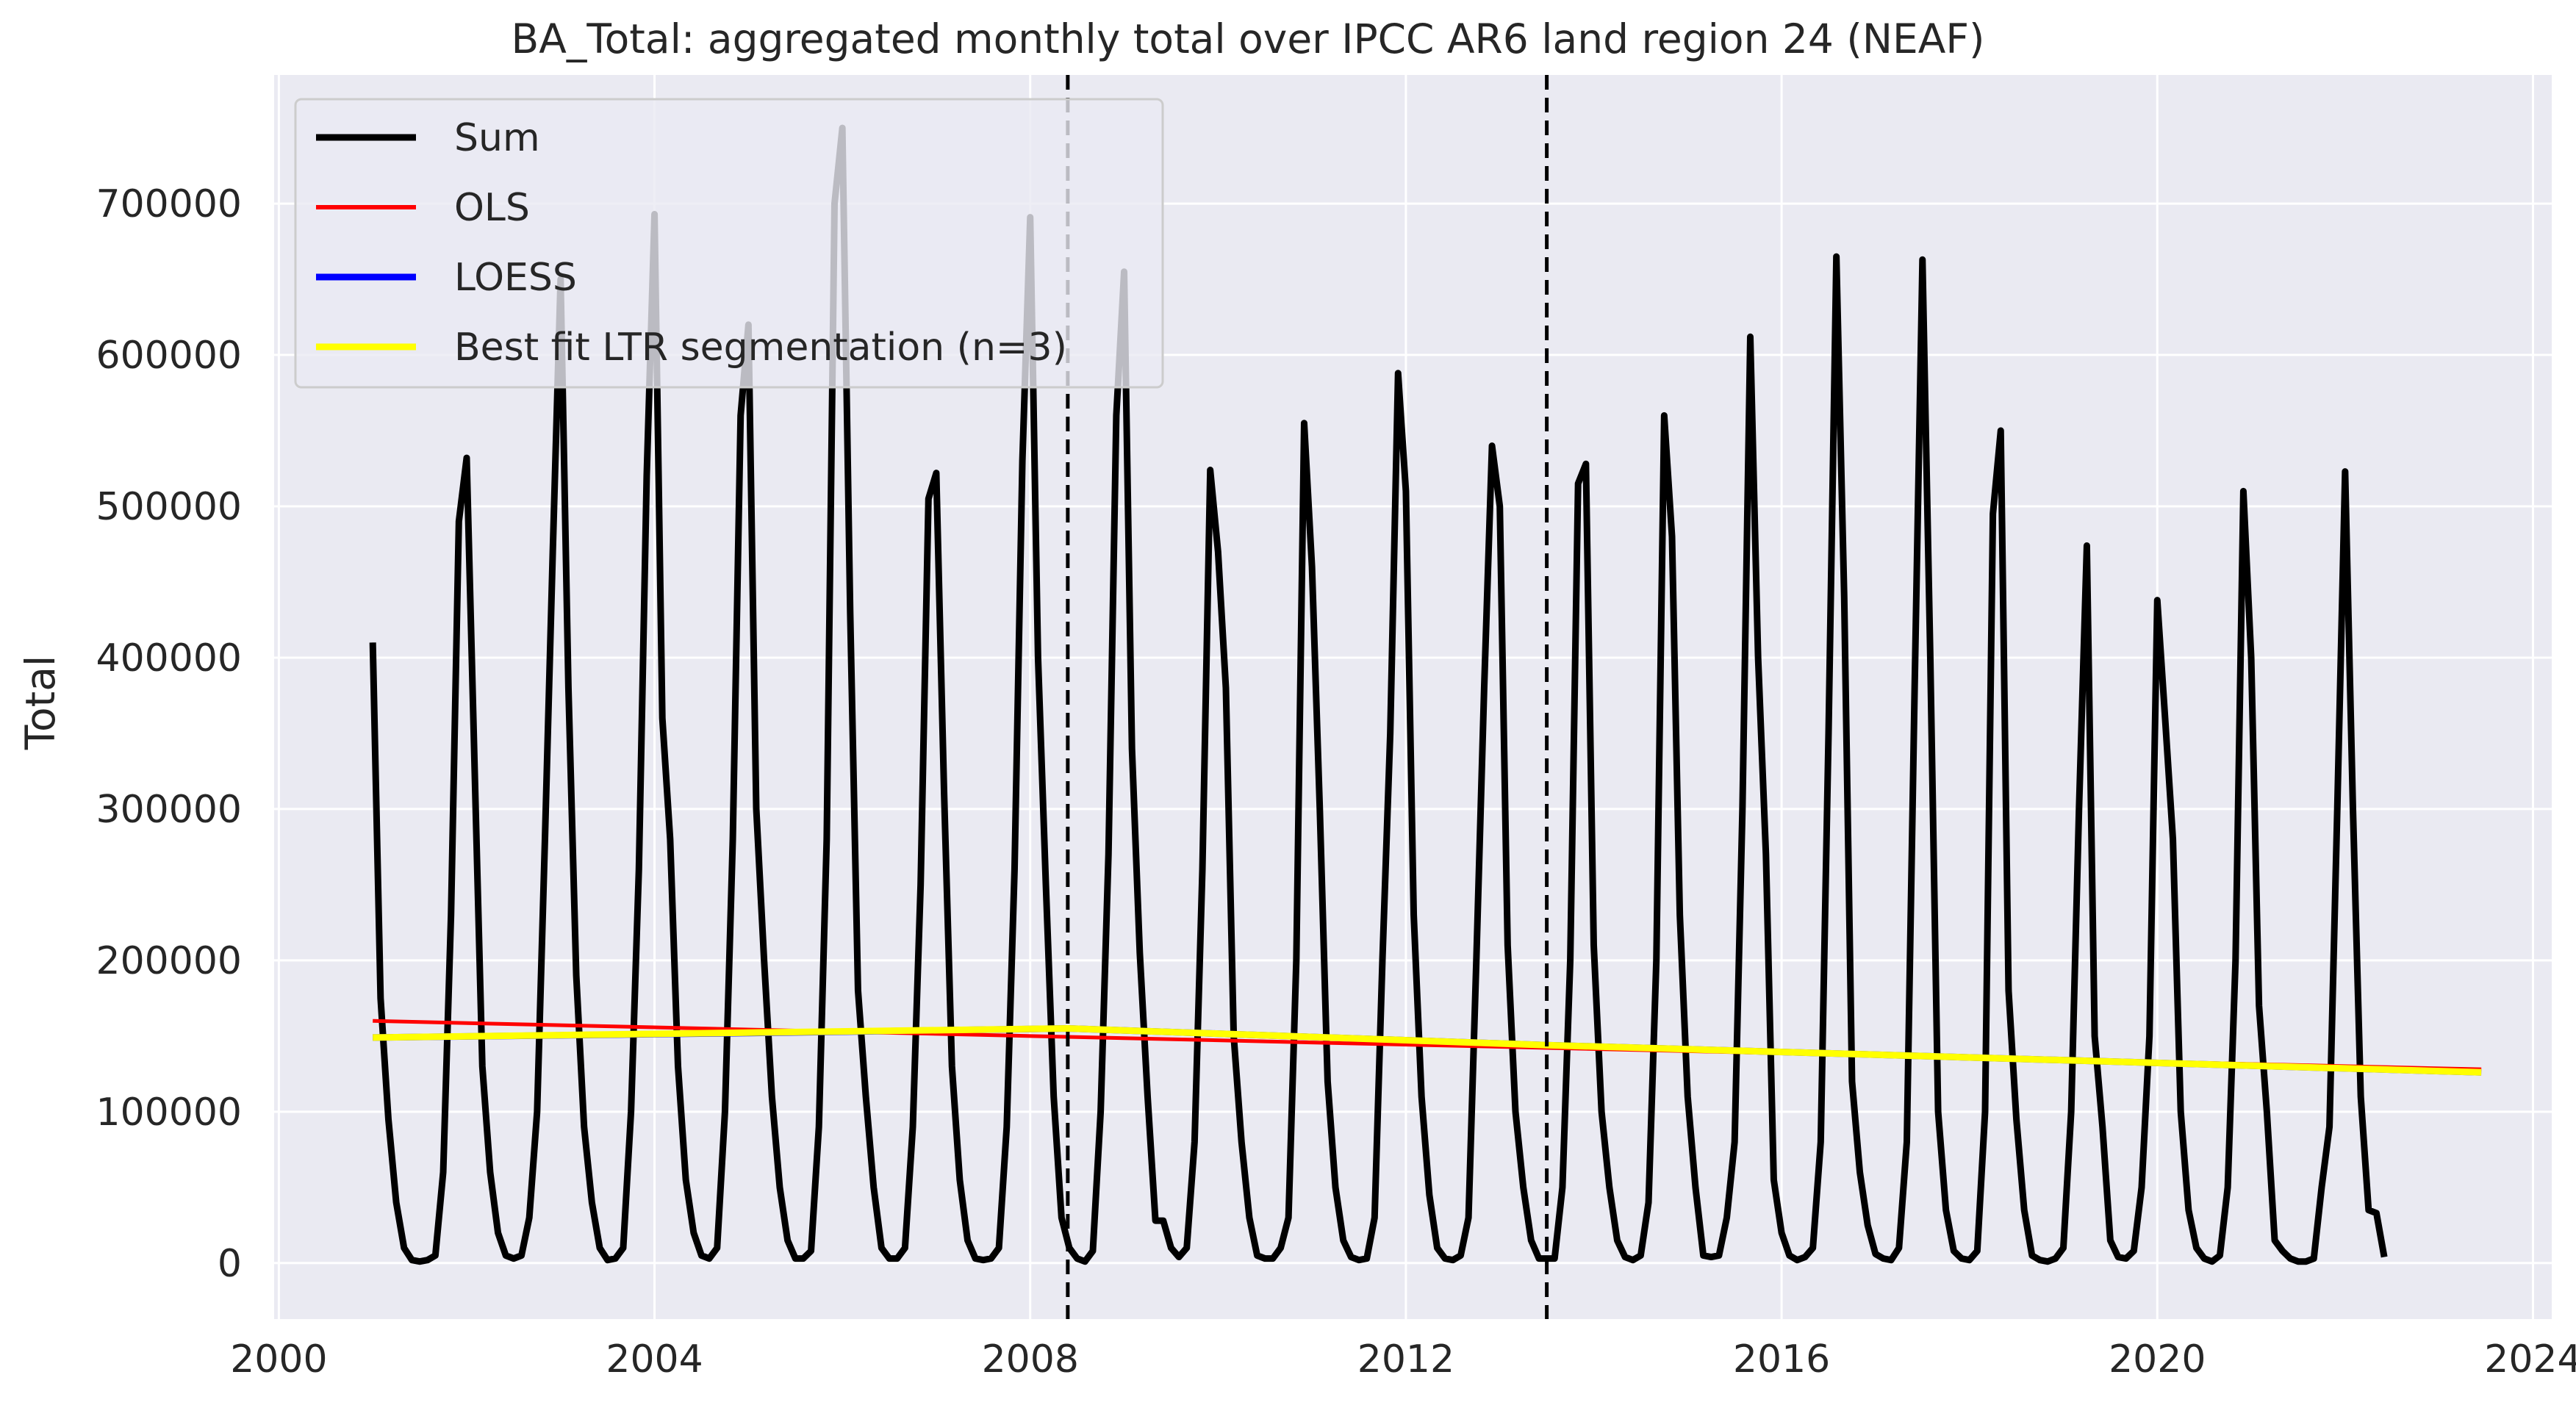 Image resolution: width=2576 pixels, height=1419 pixels. I want to click on legend-box, so click(729, 243).